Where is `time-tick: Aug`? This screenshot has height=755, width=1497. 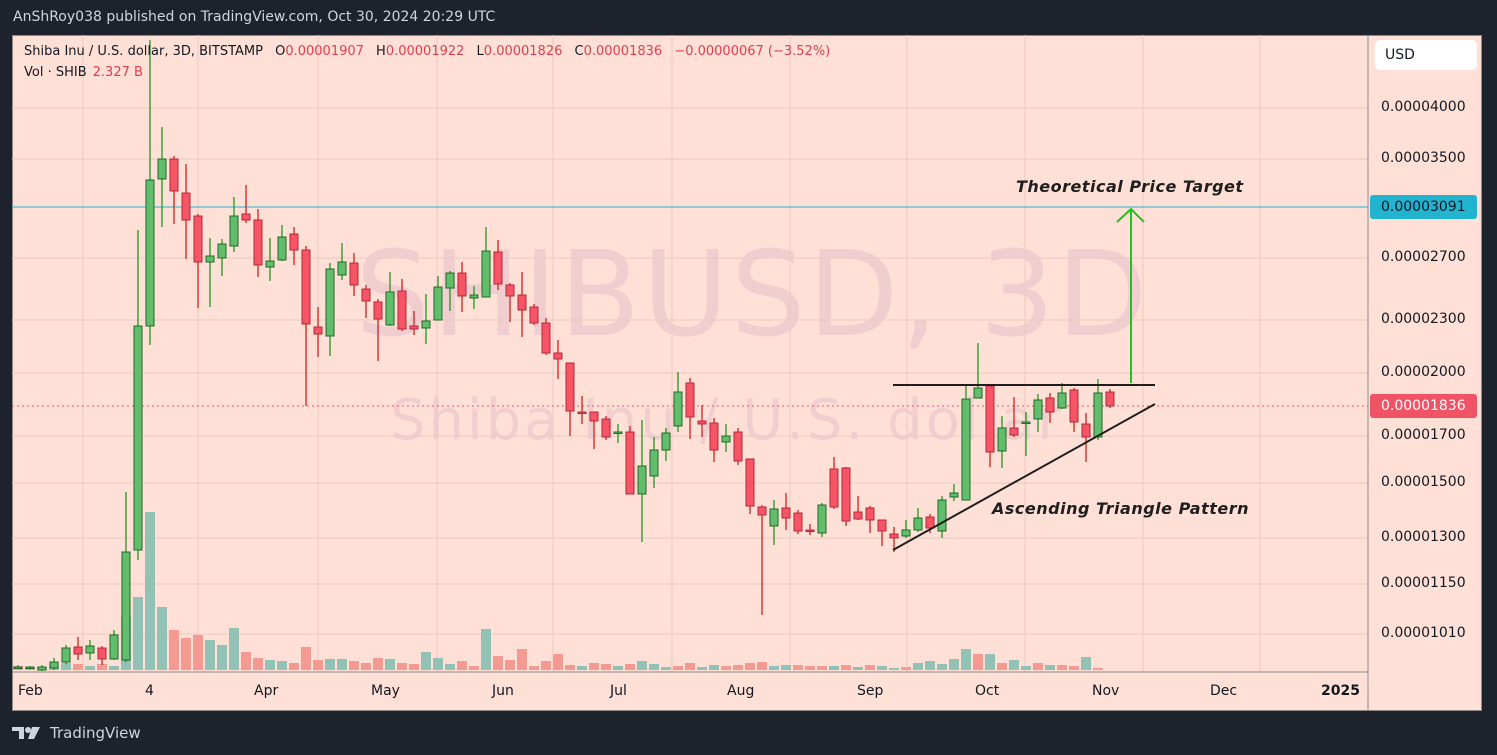 time-tick: Aug is located at coordinates (741, 691).